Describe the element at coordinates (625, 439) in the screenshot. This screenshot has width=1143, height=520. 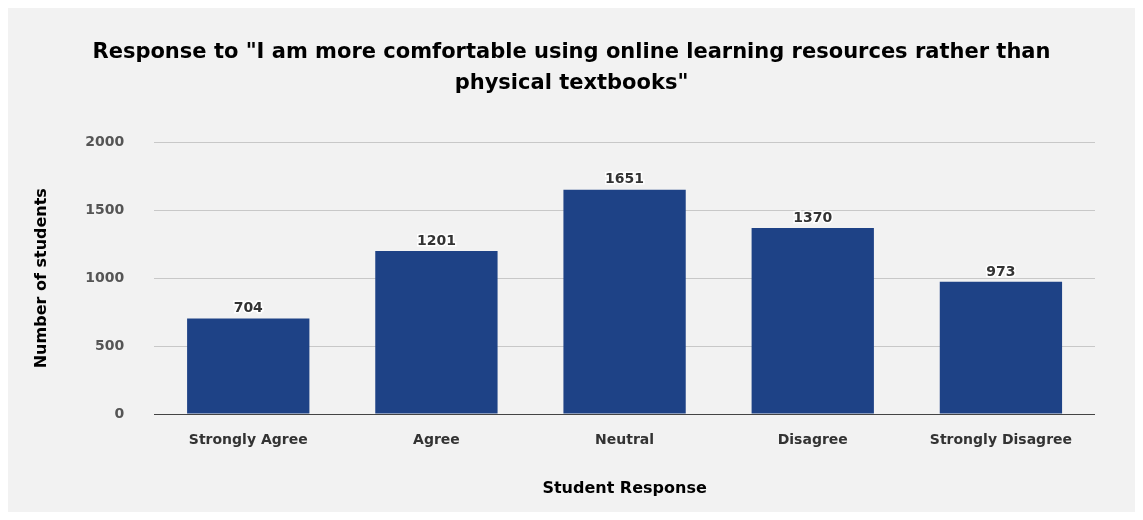
I see `x-tick-label: Neutral` at that location.